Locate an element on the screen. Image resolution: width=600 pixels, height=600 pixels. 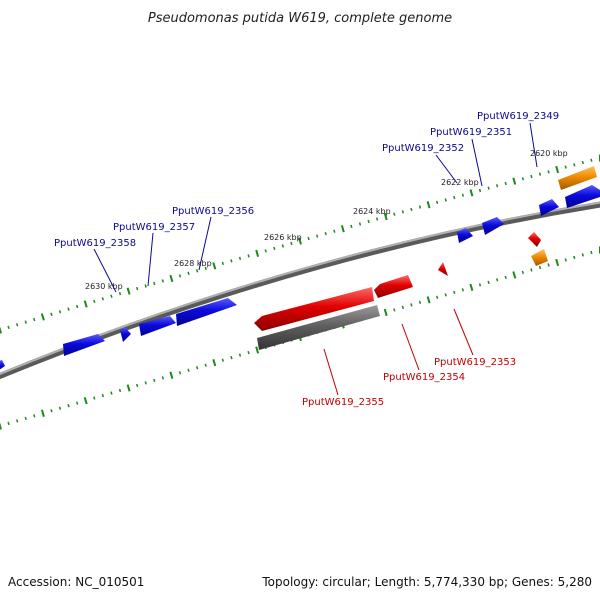
reverse-genes is located at coordinates (397, 281).